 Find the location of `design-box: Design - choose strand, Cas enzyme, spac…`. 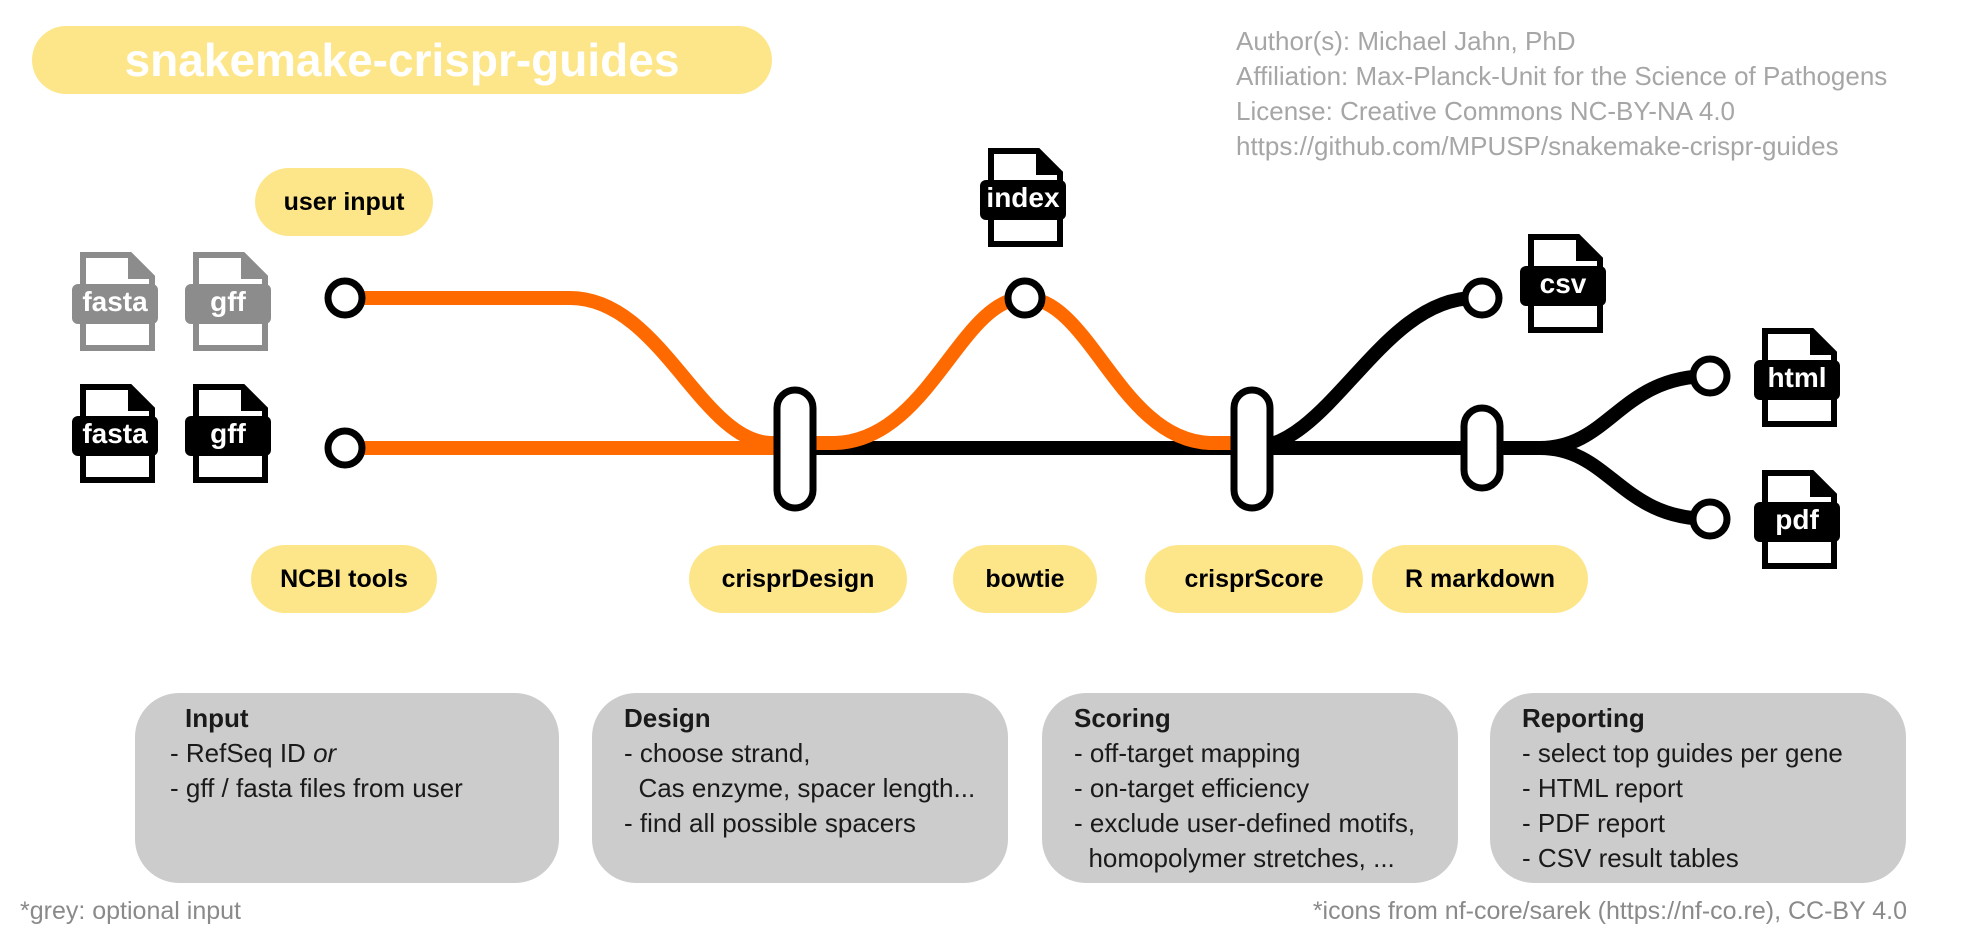

design-box: Design - choose strand, Cas enzyme, spac… is located at coordinates (800, 788).